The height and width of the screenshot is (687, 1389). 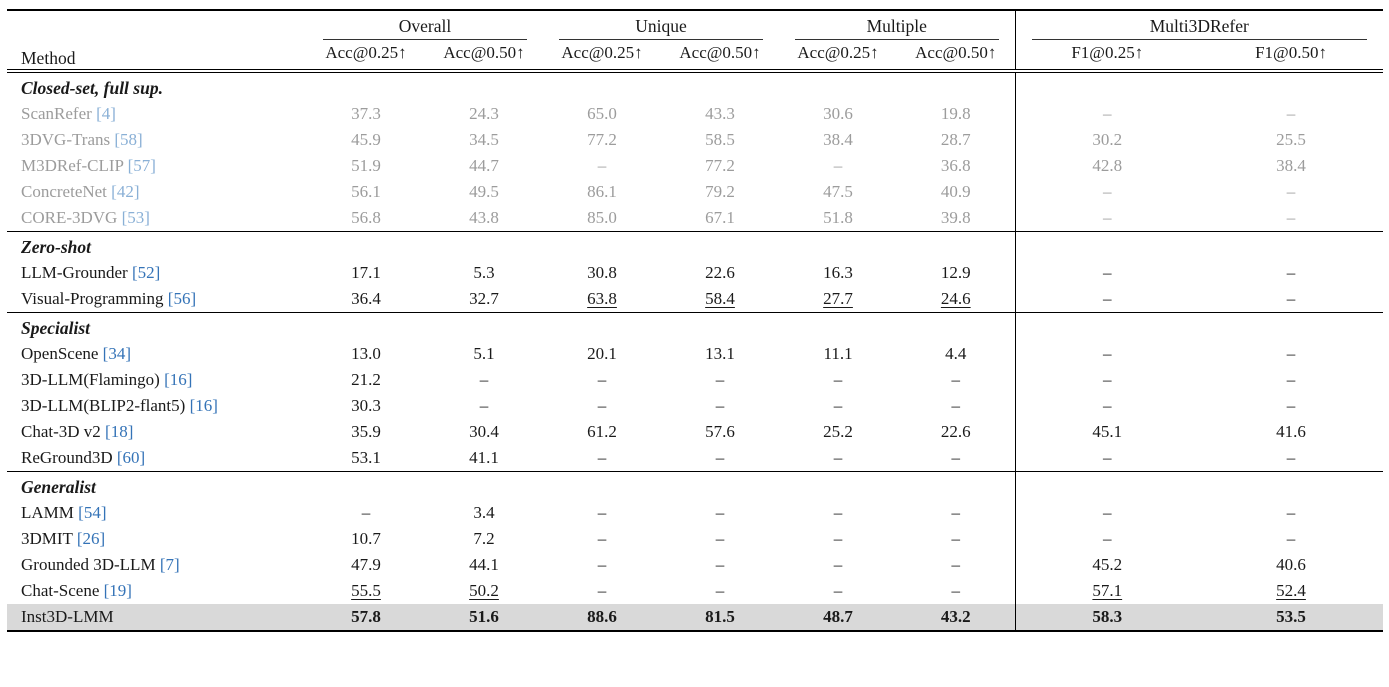 I want to click on value-cell: 58.4, so click(x=720, y=299).